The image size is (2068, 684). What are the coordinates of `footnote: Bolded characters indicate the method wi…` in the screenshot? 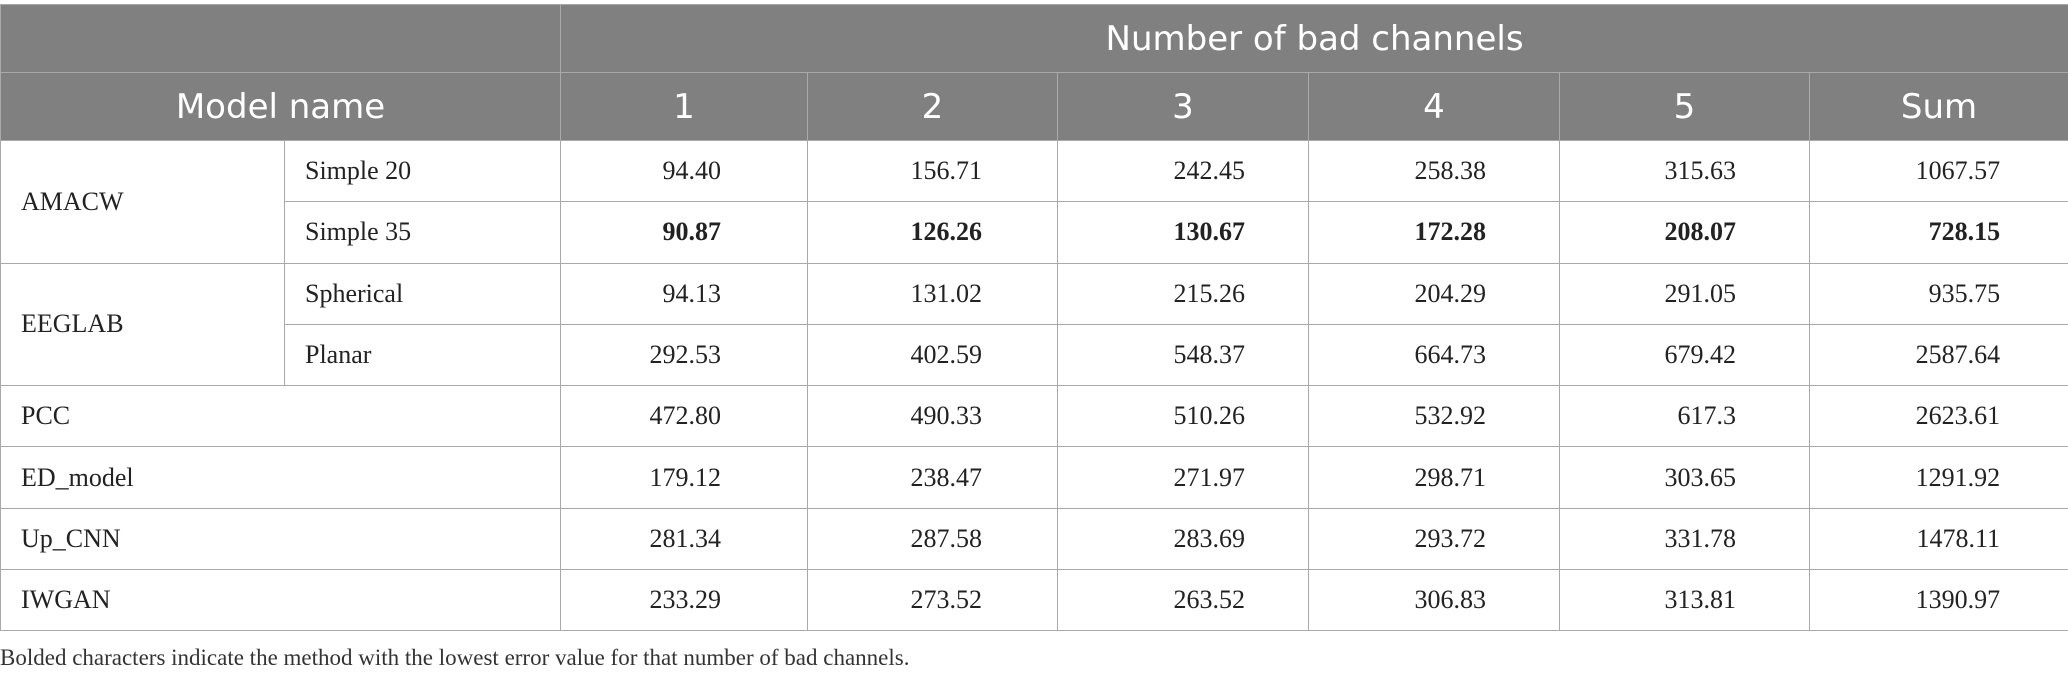 It's located at (455, 657).